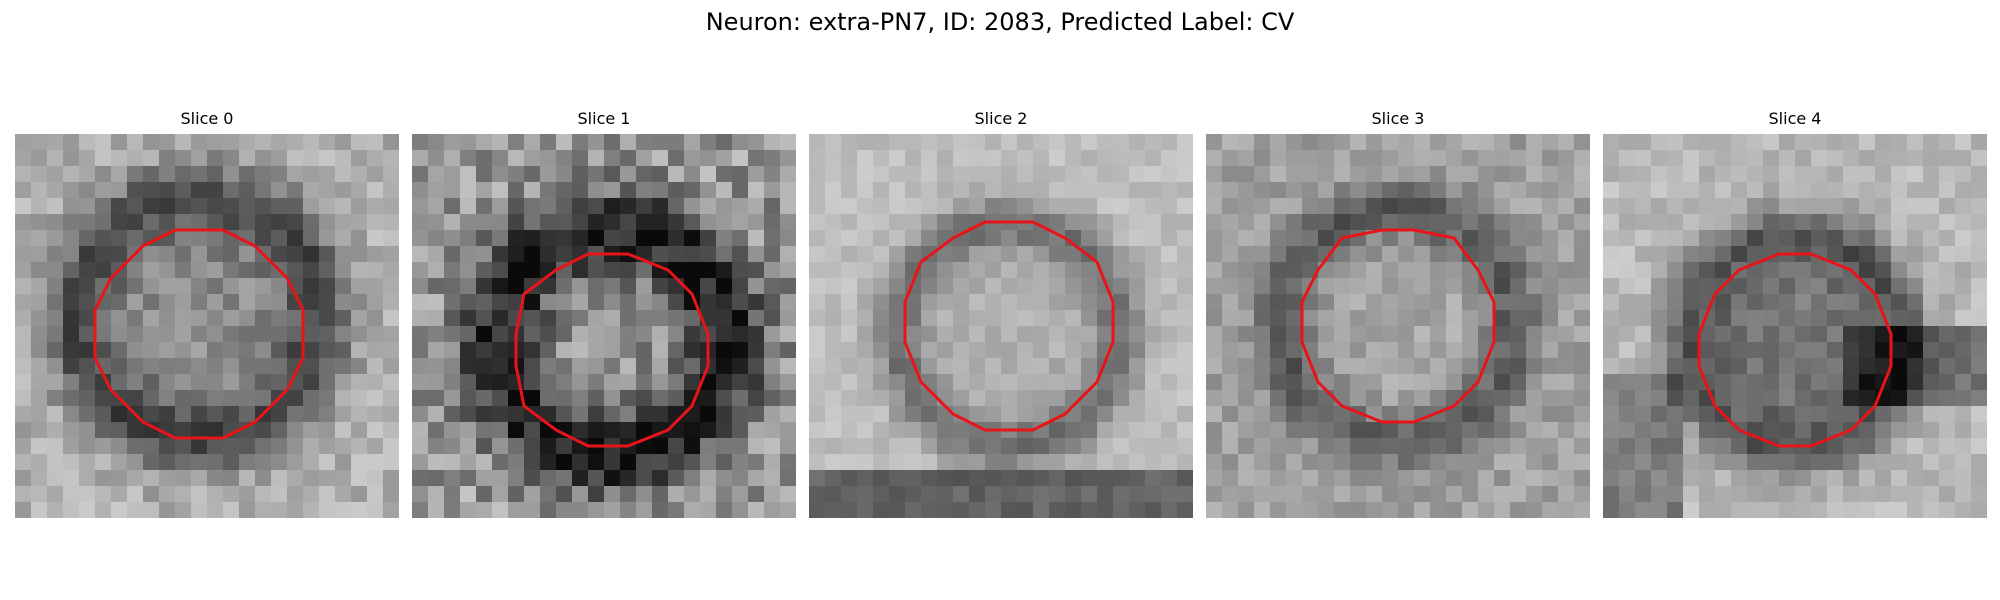 The image size is (2000, 600). Describe the element at coordinates (1001, 118) in the screenshot. I see `slice-title: Slice 2` at that location.